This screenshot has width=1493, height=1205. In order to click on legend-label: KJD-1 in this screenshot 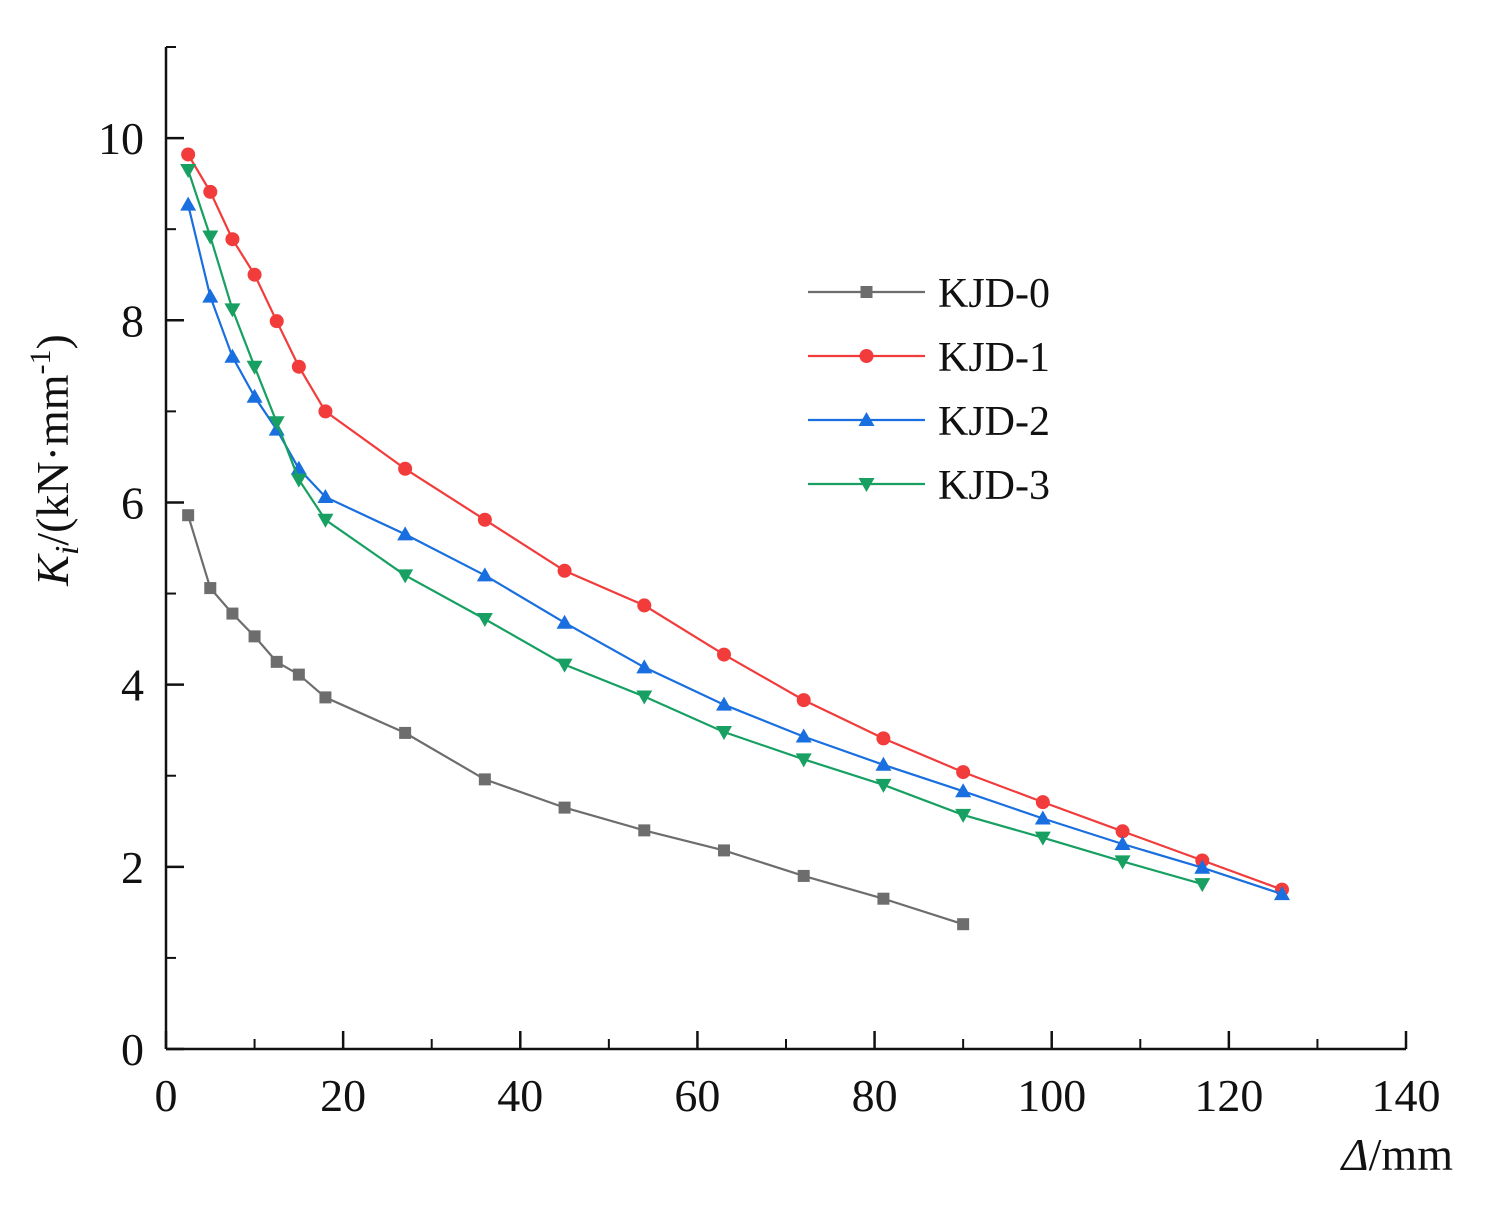, I will do `click(994, 358)`.